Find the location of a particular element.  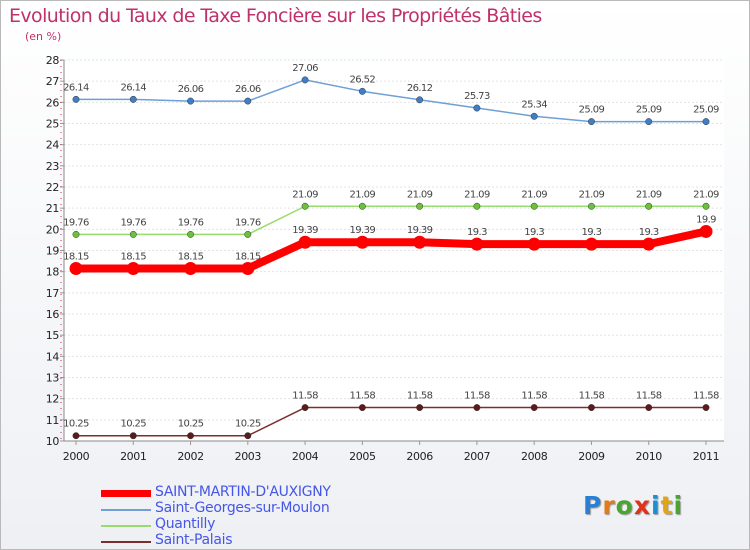

y-tick-label: 23 is located at coordinates (53, 166).